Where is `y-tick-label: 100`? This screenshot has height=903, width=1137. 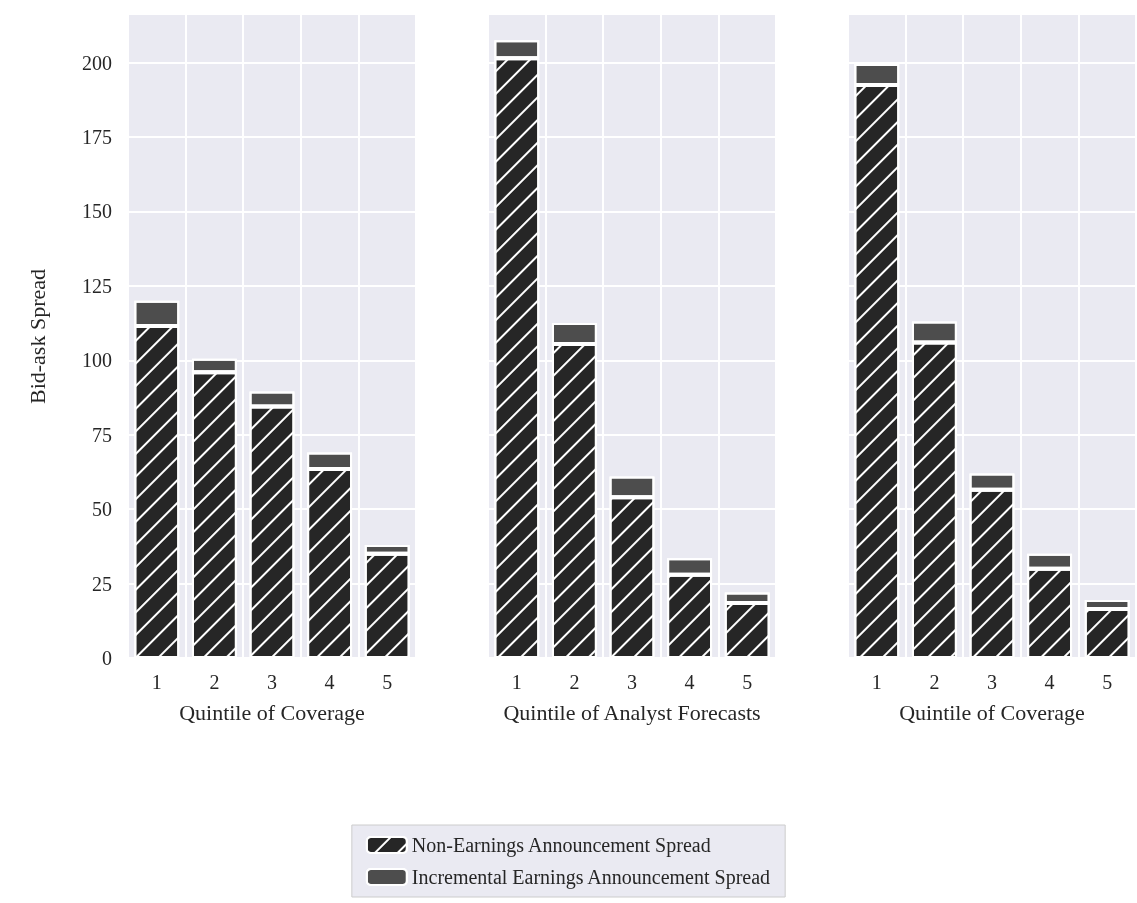 y-tick-label: 100 is located at coordinates (97, 360).